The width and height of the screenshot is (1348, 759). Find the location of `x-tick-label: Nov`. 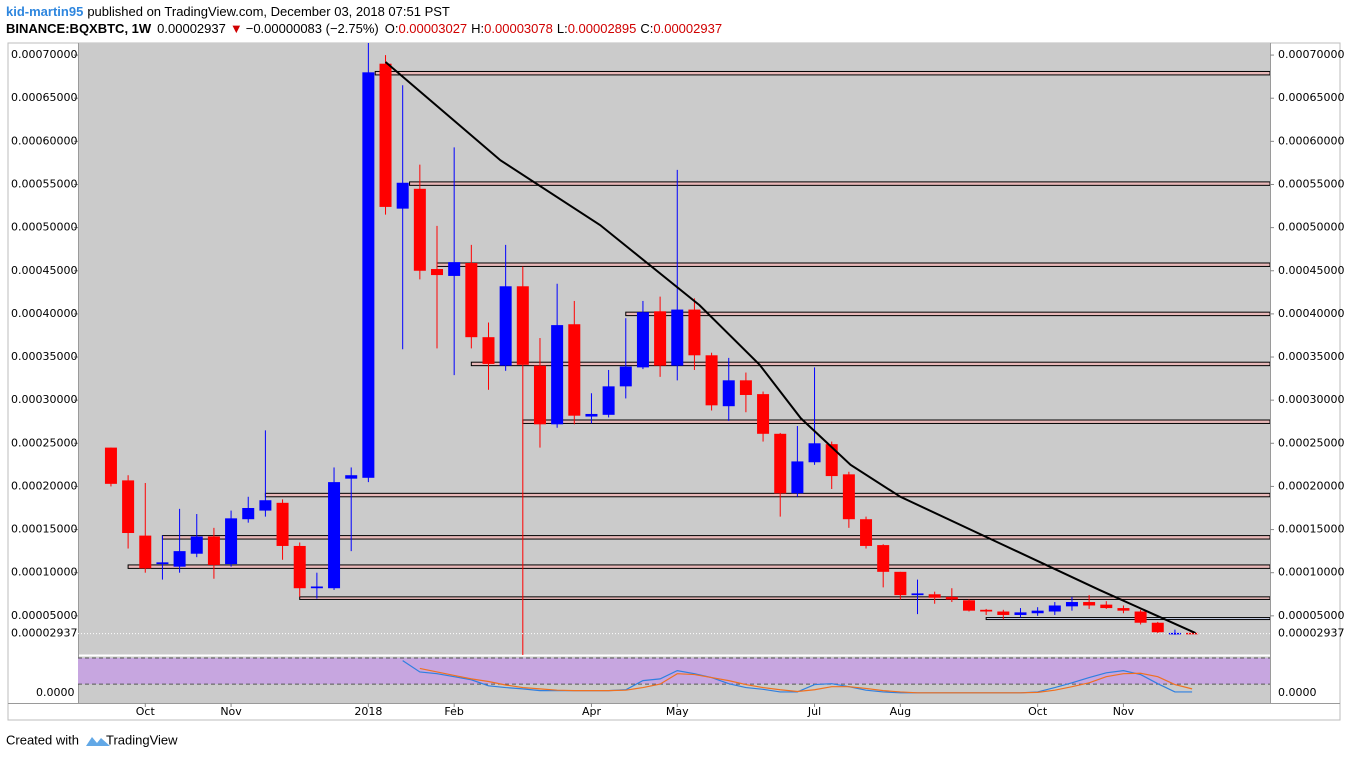

x-tick-label: Nov is located at coordinates (1124, 711).